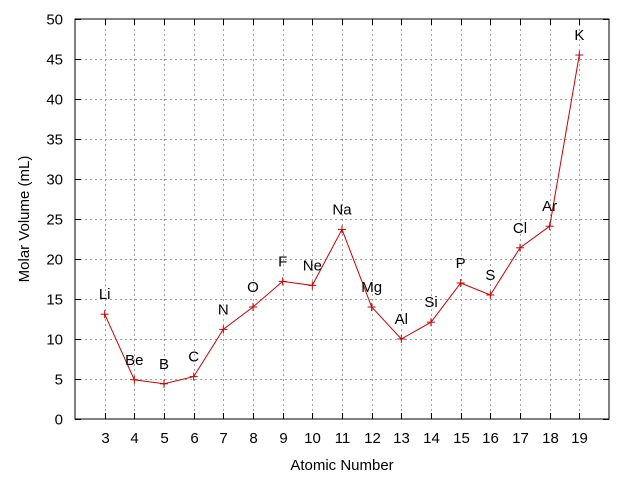 The width and height of the screenshot is (640, 485). What do you see at coordinates (431, 322) in the screenshot?
I see `data-point-si` at bounding box center [431, 322].